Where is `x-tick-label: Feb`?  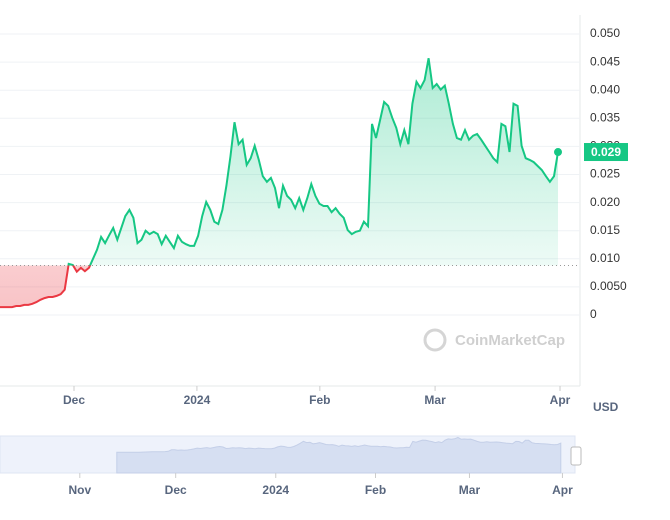 x-tick-label: Feb is located at coordinates (319, 400).